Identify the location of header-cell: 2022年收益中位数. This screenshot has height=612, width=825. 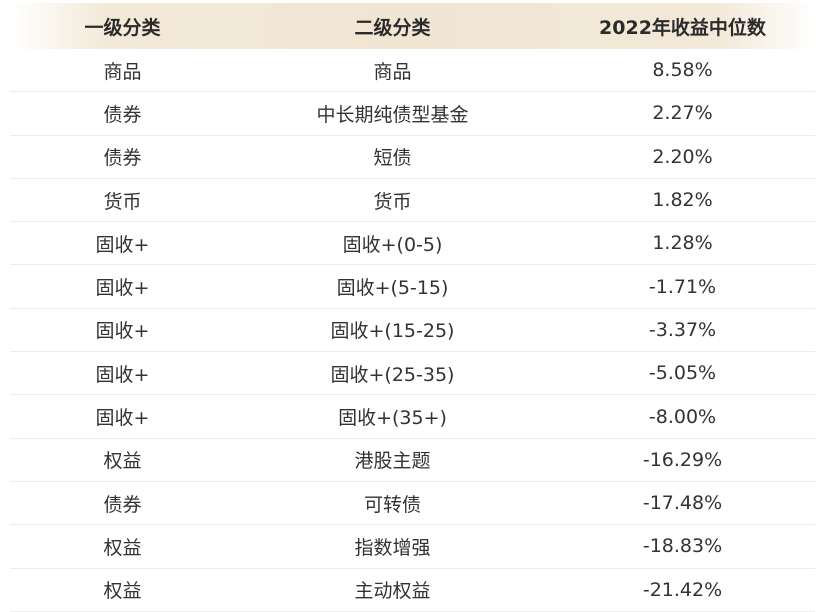
(682, 27).